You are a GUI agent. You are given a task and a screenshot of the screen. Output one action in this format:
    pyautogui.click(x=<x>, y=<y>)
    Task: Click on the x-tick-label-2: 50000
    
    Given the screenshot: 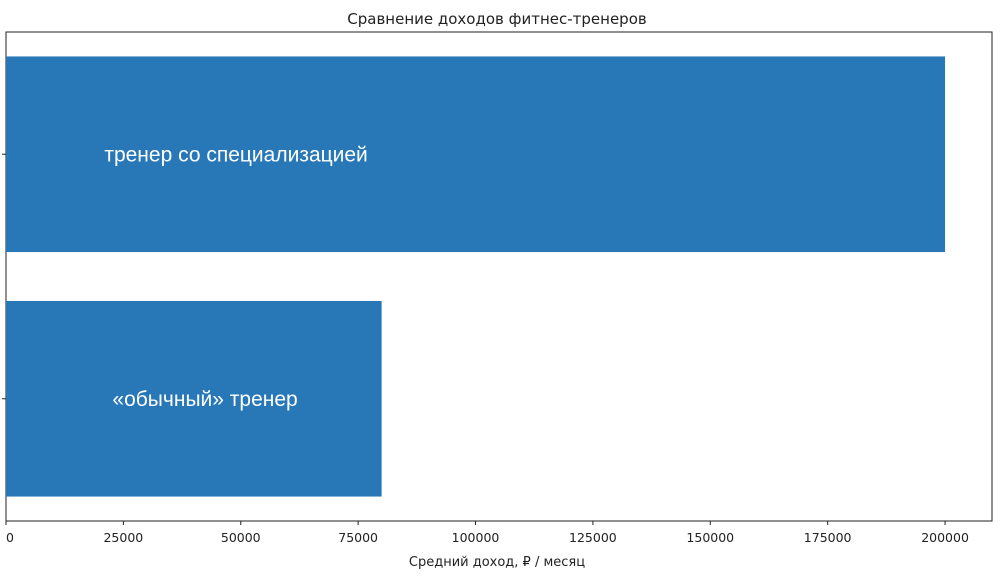 What is the action you would take?
    pyautogui.click(x=241, y=537)
    